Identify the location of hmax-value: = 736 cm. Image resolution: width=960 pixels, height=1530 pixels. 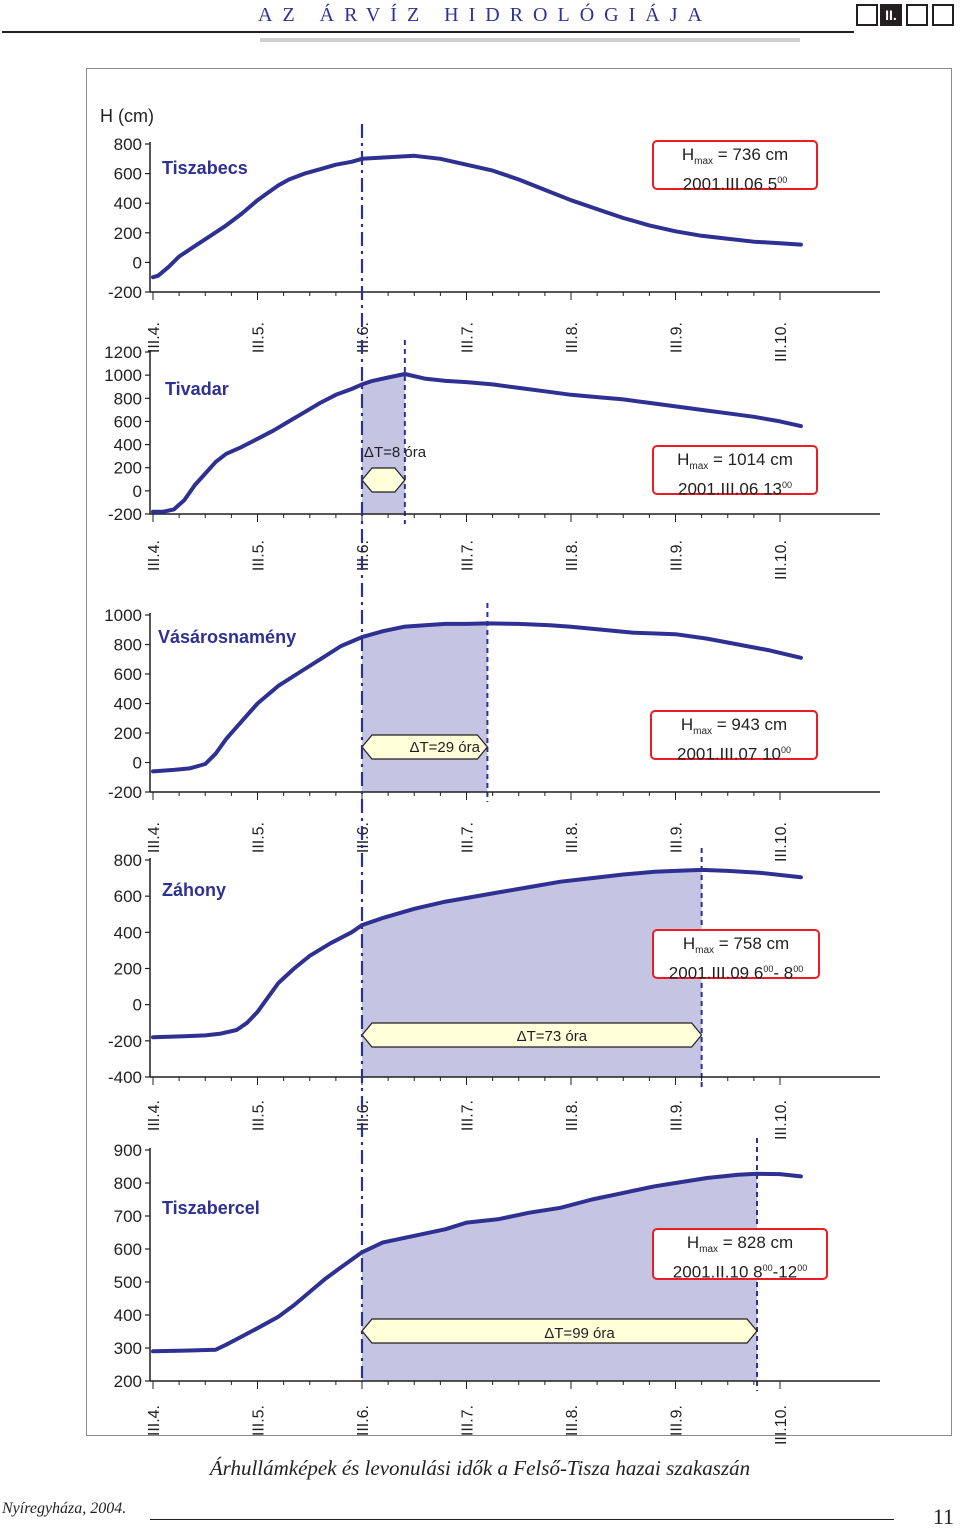
(751, 154).